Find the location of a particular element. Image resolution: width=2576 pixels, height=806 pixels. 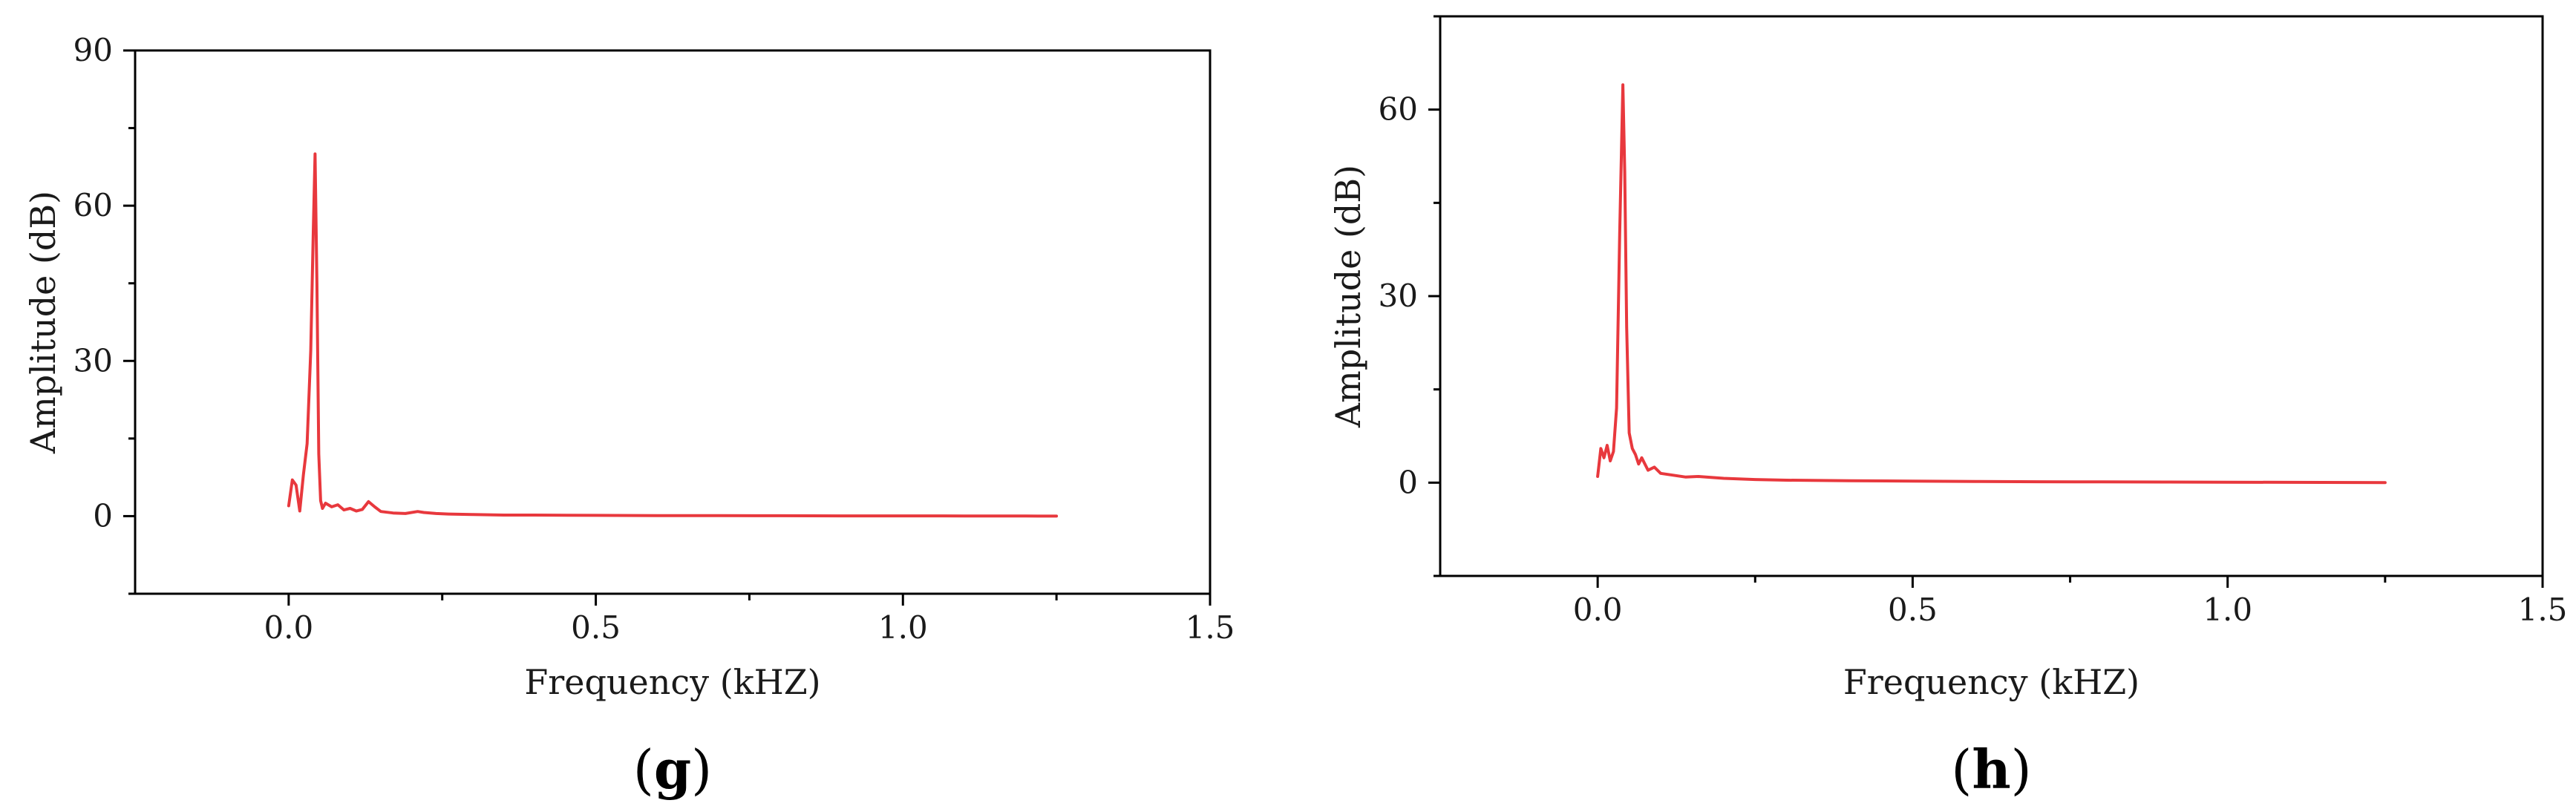

chart-g-x-axis-label: Frequency (kHZ) is located at coordinates (672, 682).